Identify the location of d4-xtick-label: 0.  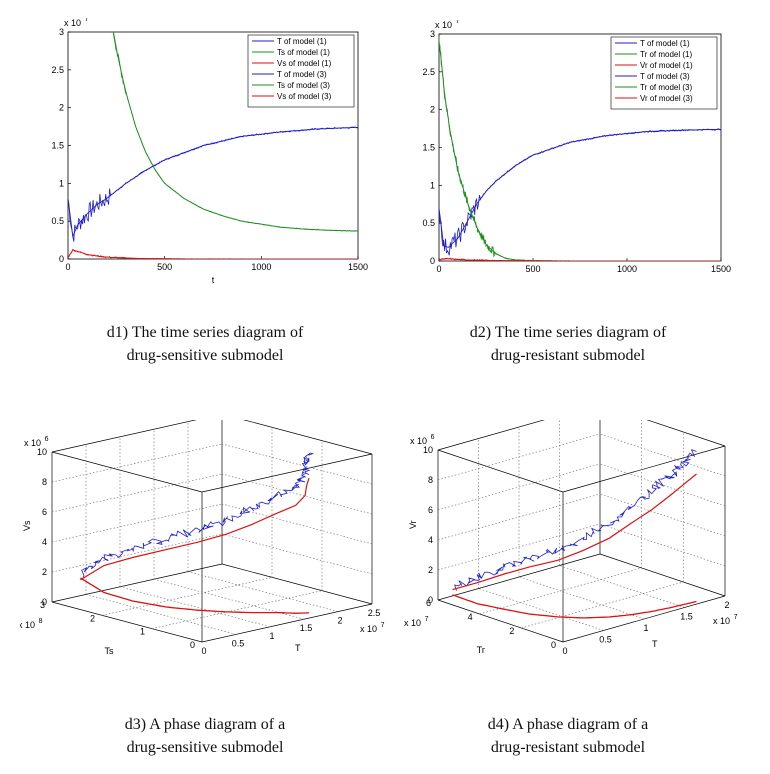
(564, 651).